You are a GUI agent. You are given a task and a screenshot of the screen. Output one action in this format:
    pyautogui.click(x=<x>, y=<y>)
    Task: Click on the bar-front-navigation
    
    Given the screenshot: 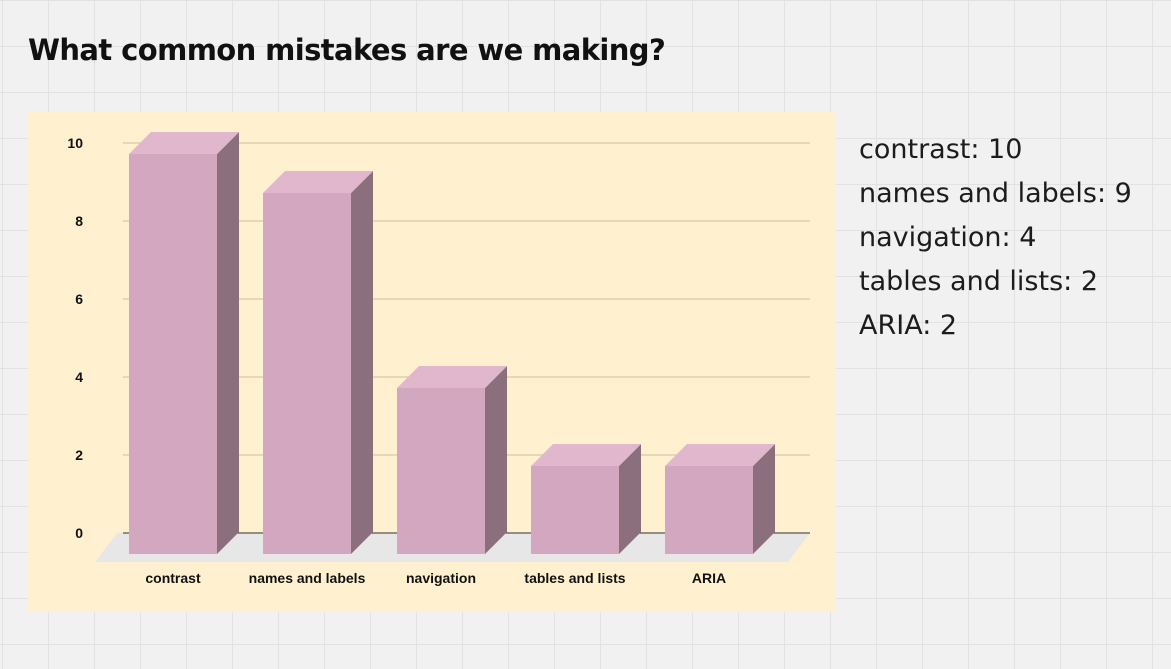 What is the action you would take?
    pyautogui.click(x=441, y=471)
    